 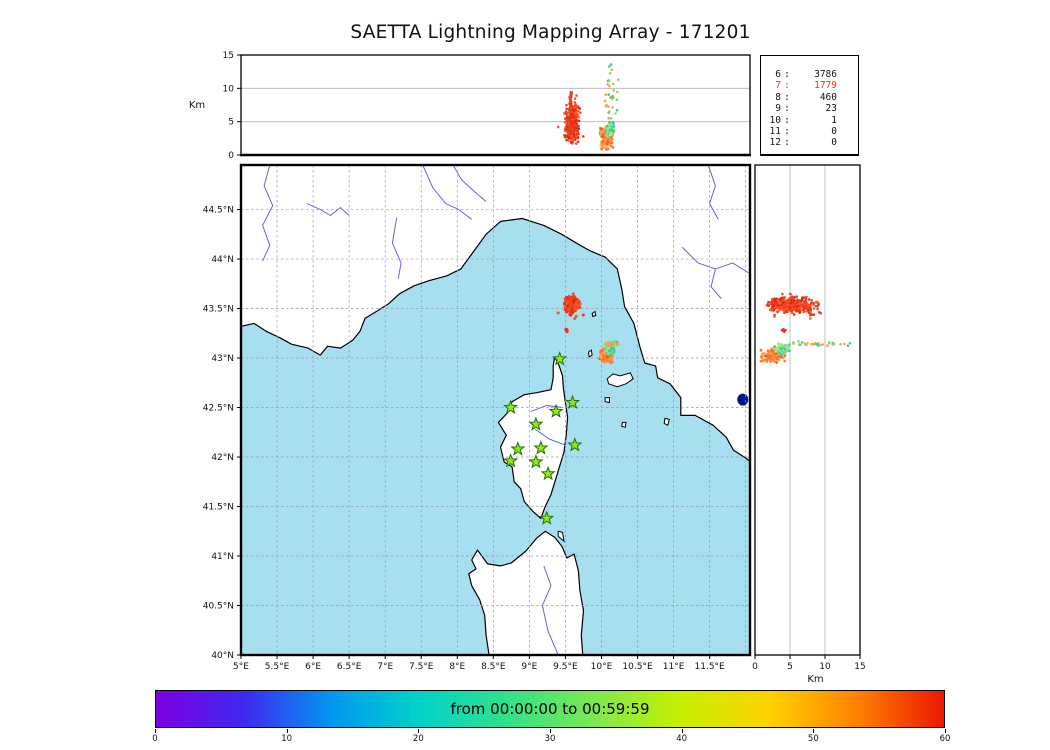 I want to click on count-row-level-11: 11:0, so click(x=803, y=132).